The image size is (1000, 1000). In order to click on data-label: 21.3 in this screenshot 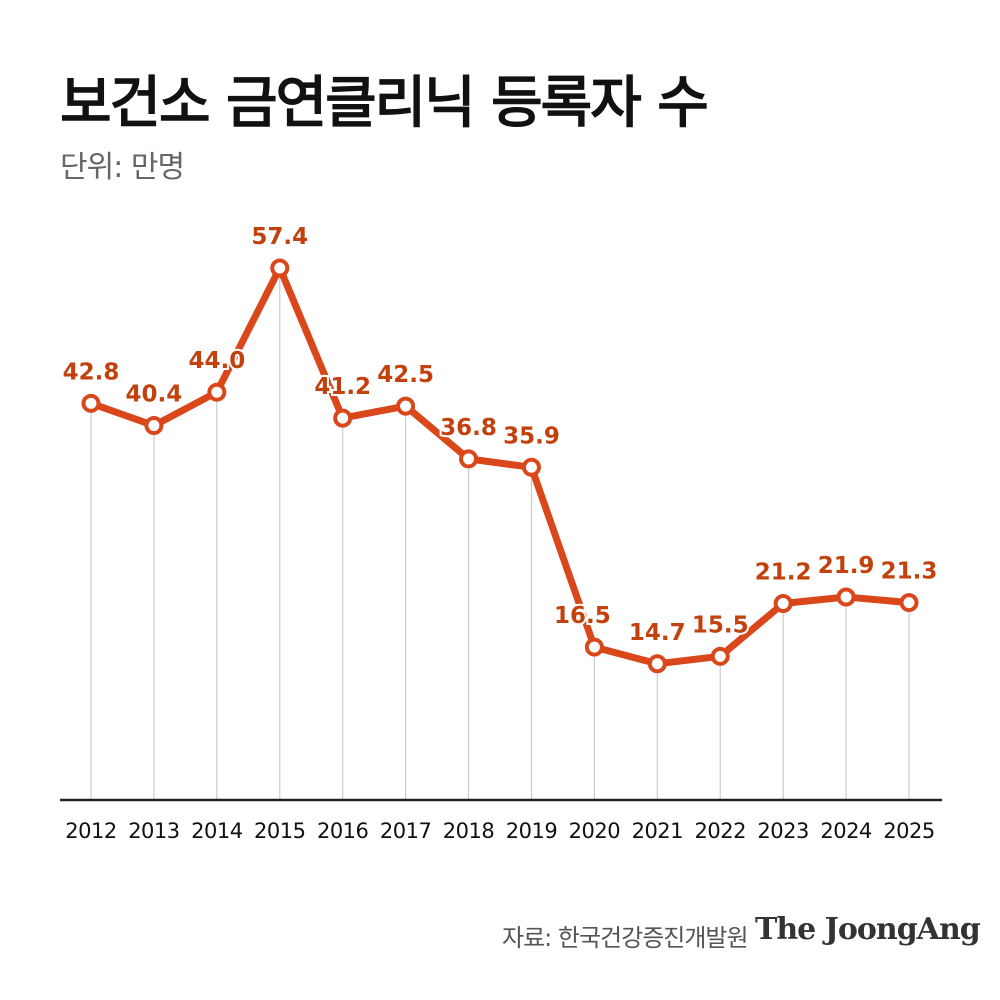, I will do `click(909, 572)`.